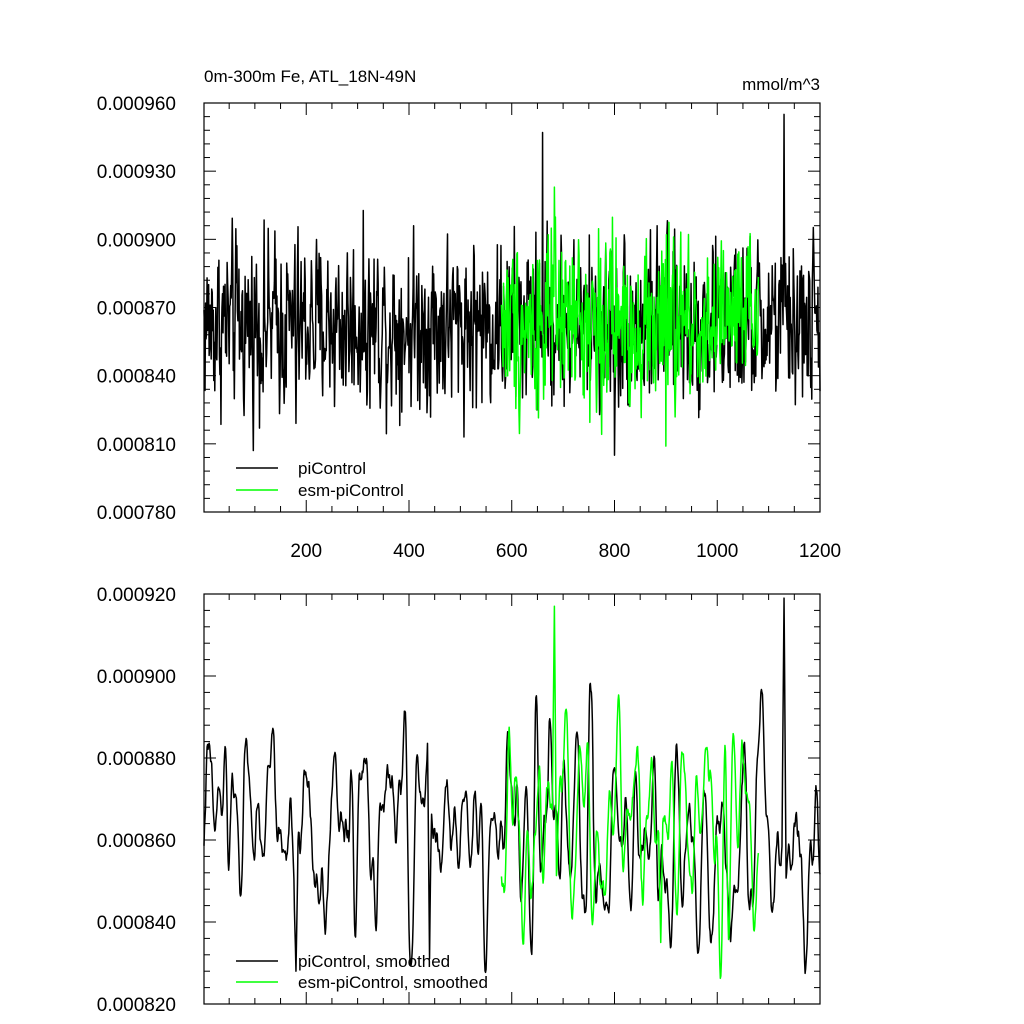 The width and height of the screenshot is (1024, 1024). I want to click on top-legend: piControl esm-piControl, so click(320, 479).